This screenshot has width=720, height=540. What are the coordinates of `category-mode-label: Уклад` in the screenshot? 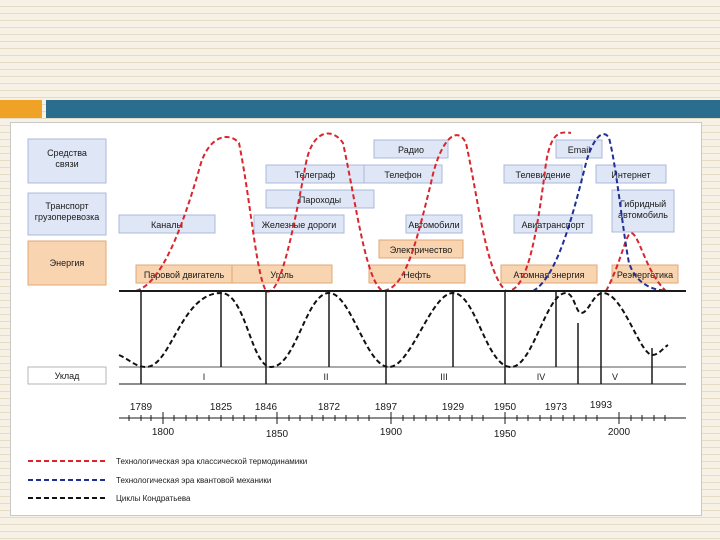 It's located at (68, 376).